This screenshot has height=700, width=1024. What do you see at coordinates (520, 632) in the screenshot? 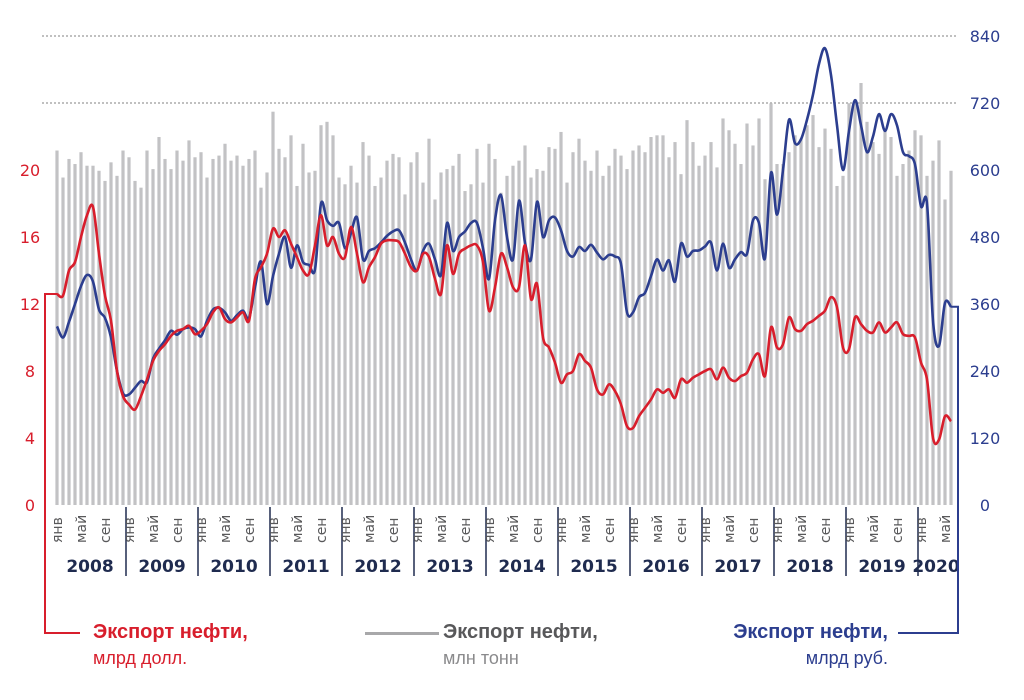
I see `legend-tonnes-title: Экспорт нефти,` at bounding box center [520, 632].